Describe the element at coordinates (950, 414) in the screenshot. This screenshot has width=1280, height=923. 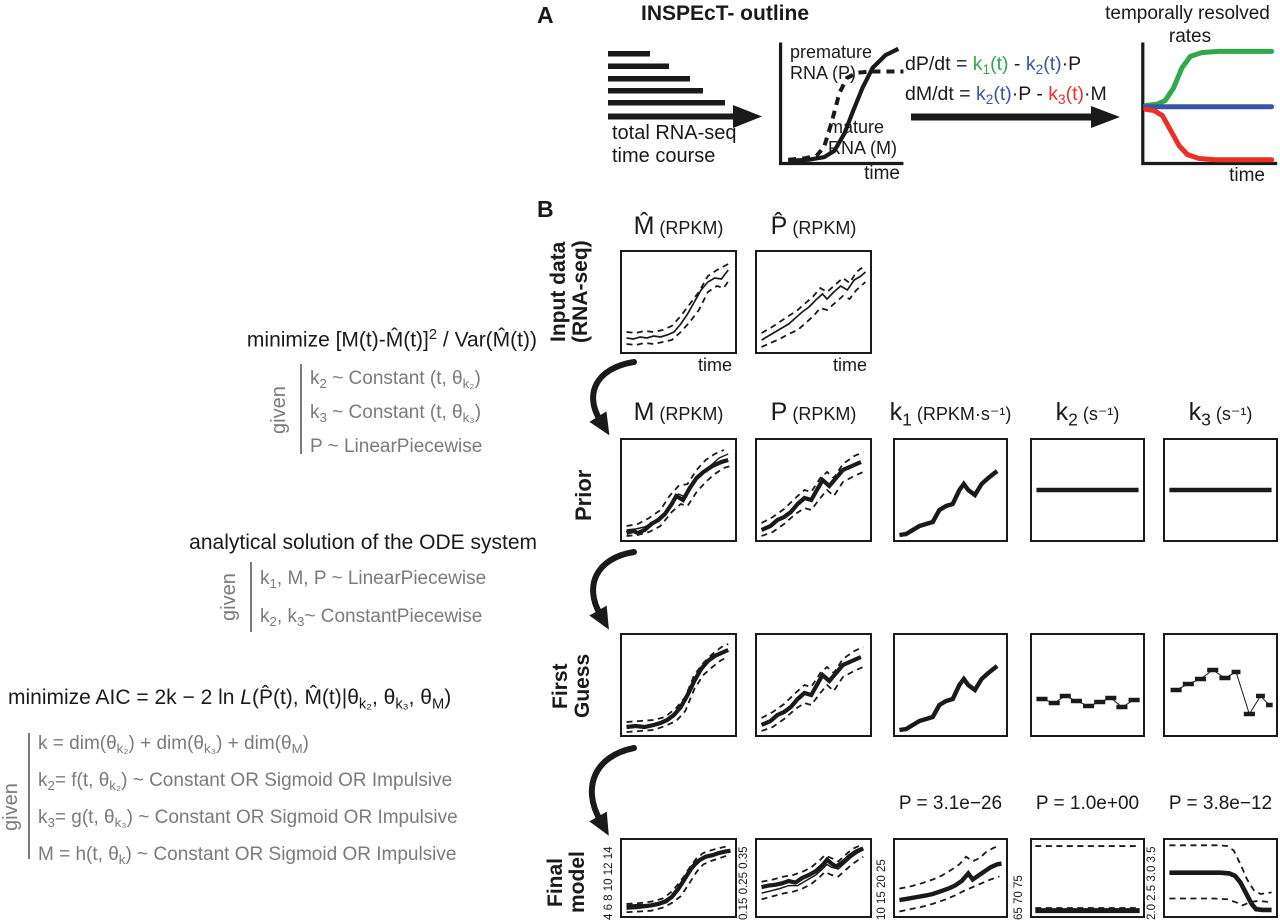
I see `header-k1-unit: k1 (RPKM·s⁻¹)` at that location.